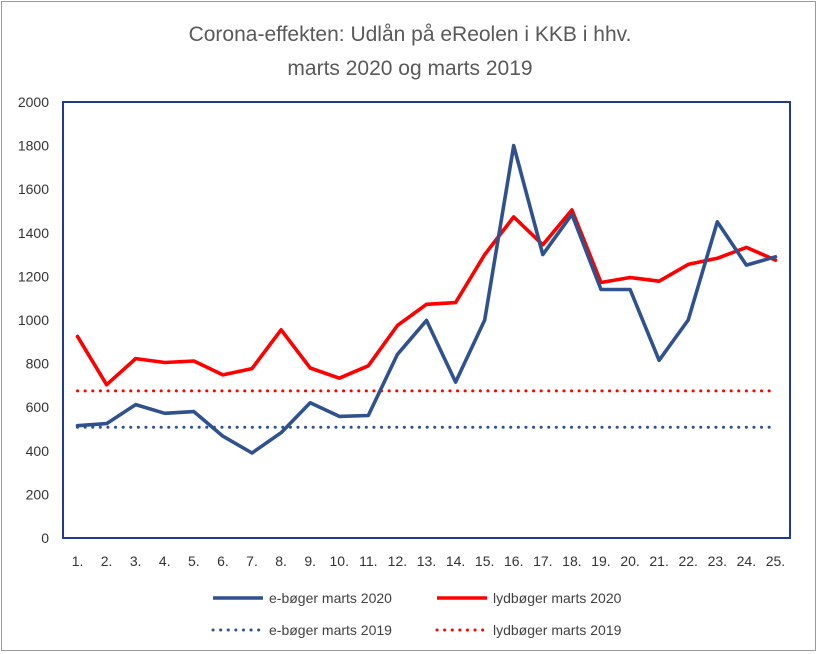 This screenshot has width=819, height=654. Describe the element at coordinates (310, 561) in the screenshot. I see `x-tick-label: 9.` at that location.